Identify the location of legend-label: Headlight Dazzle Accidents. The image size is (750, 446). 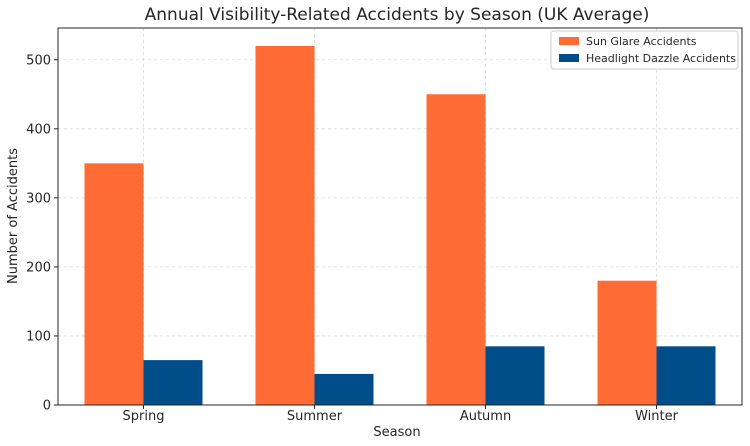
(661, 58).